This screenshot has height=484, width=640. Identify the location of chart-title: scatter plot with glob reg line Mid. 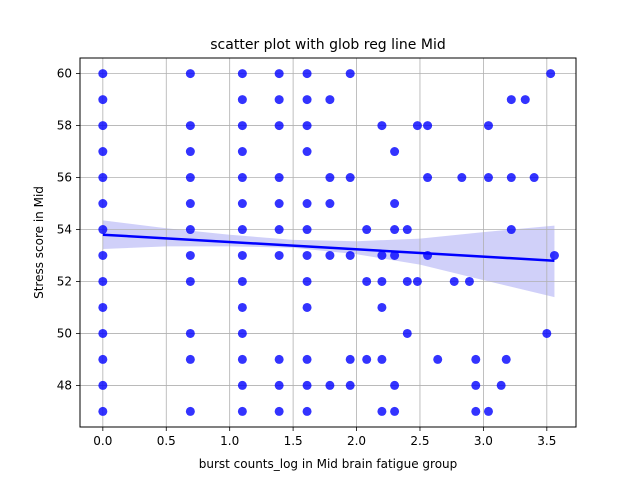
(327, 45).